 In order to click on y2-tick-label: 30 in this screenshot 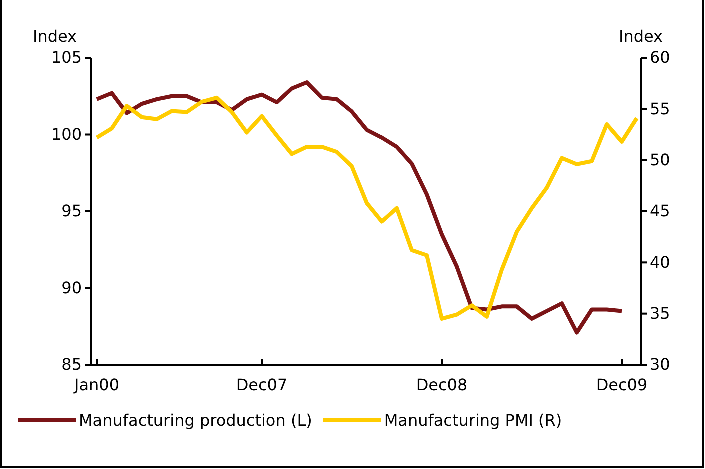, I will do `click(660, 364)`.